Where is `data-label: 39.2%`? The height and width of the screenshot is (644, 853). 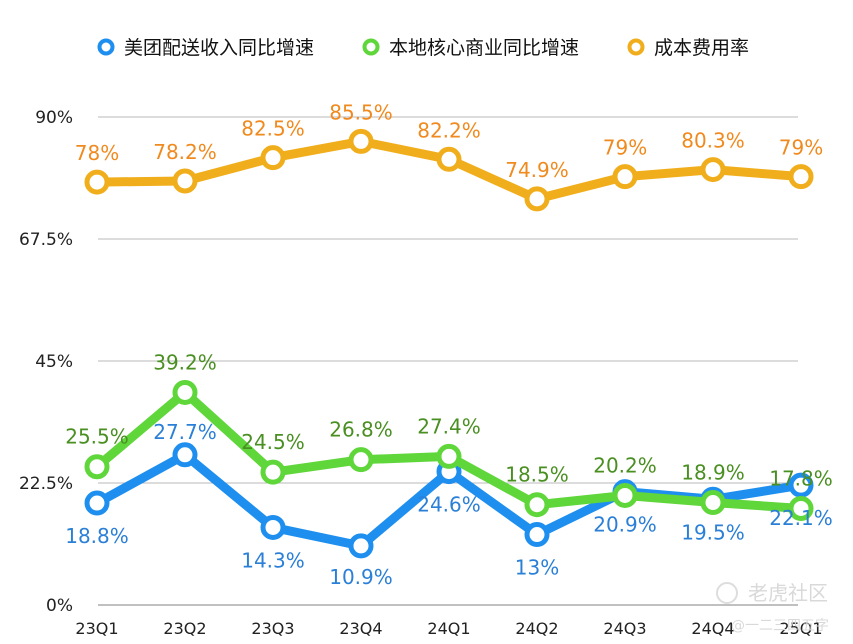 data-label: 39.2% is located at coordinates (185, 362).